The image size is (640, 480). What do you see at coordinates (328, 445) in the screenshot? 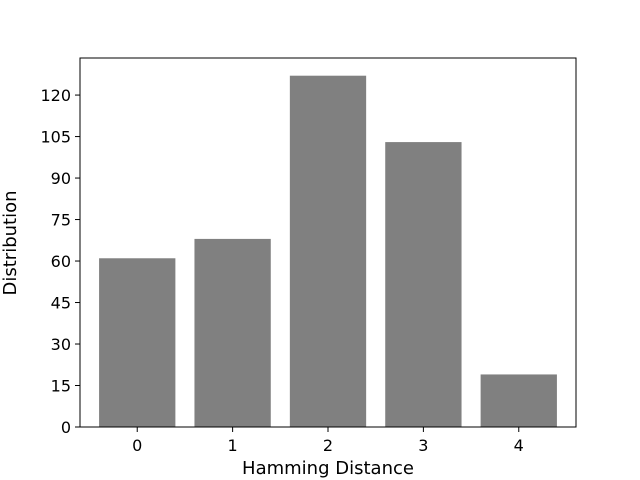
I see `x-tick-label: 2` at bounding box center [328, 445].